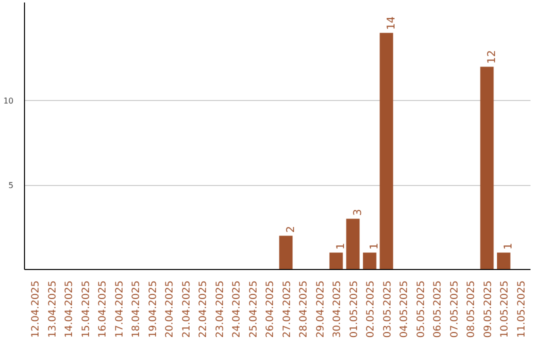 This screenshot has height=340, width=540. What do you see at coordinates (404, 309) in the screenshot?
I see `x-tick-label: 04.05.2025` at bounding box center [404, 309].